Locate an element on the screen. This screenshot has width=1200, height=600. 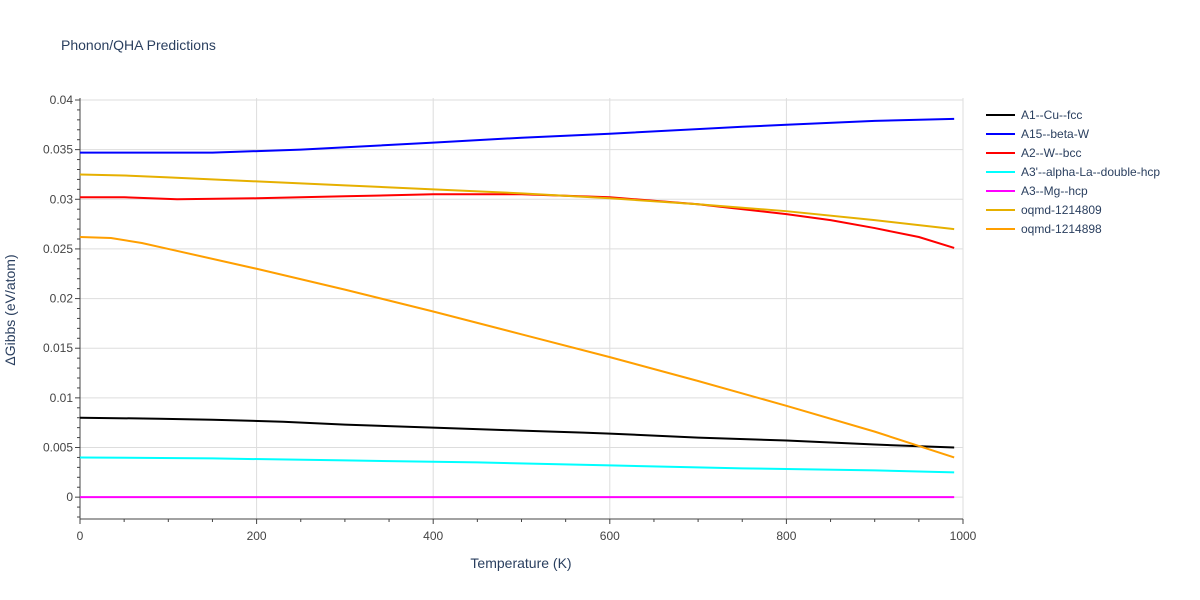
legend-item: A3--Mg--hcp is located at coordinates (1037, 191).